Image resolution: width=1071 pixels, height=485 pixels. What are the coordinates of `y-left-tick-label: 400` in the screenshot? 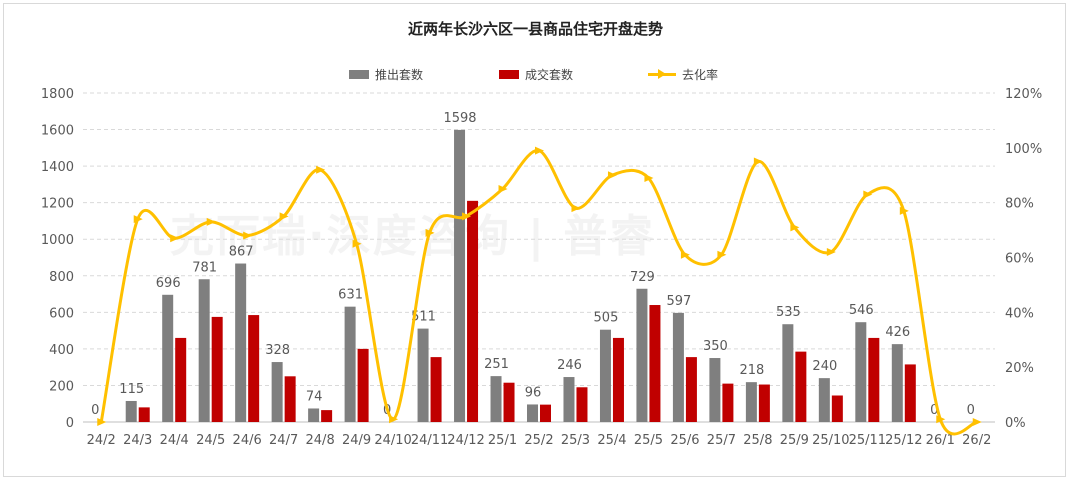 It's located at (61, 350).